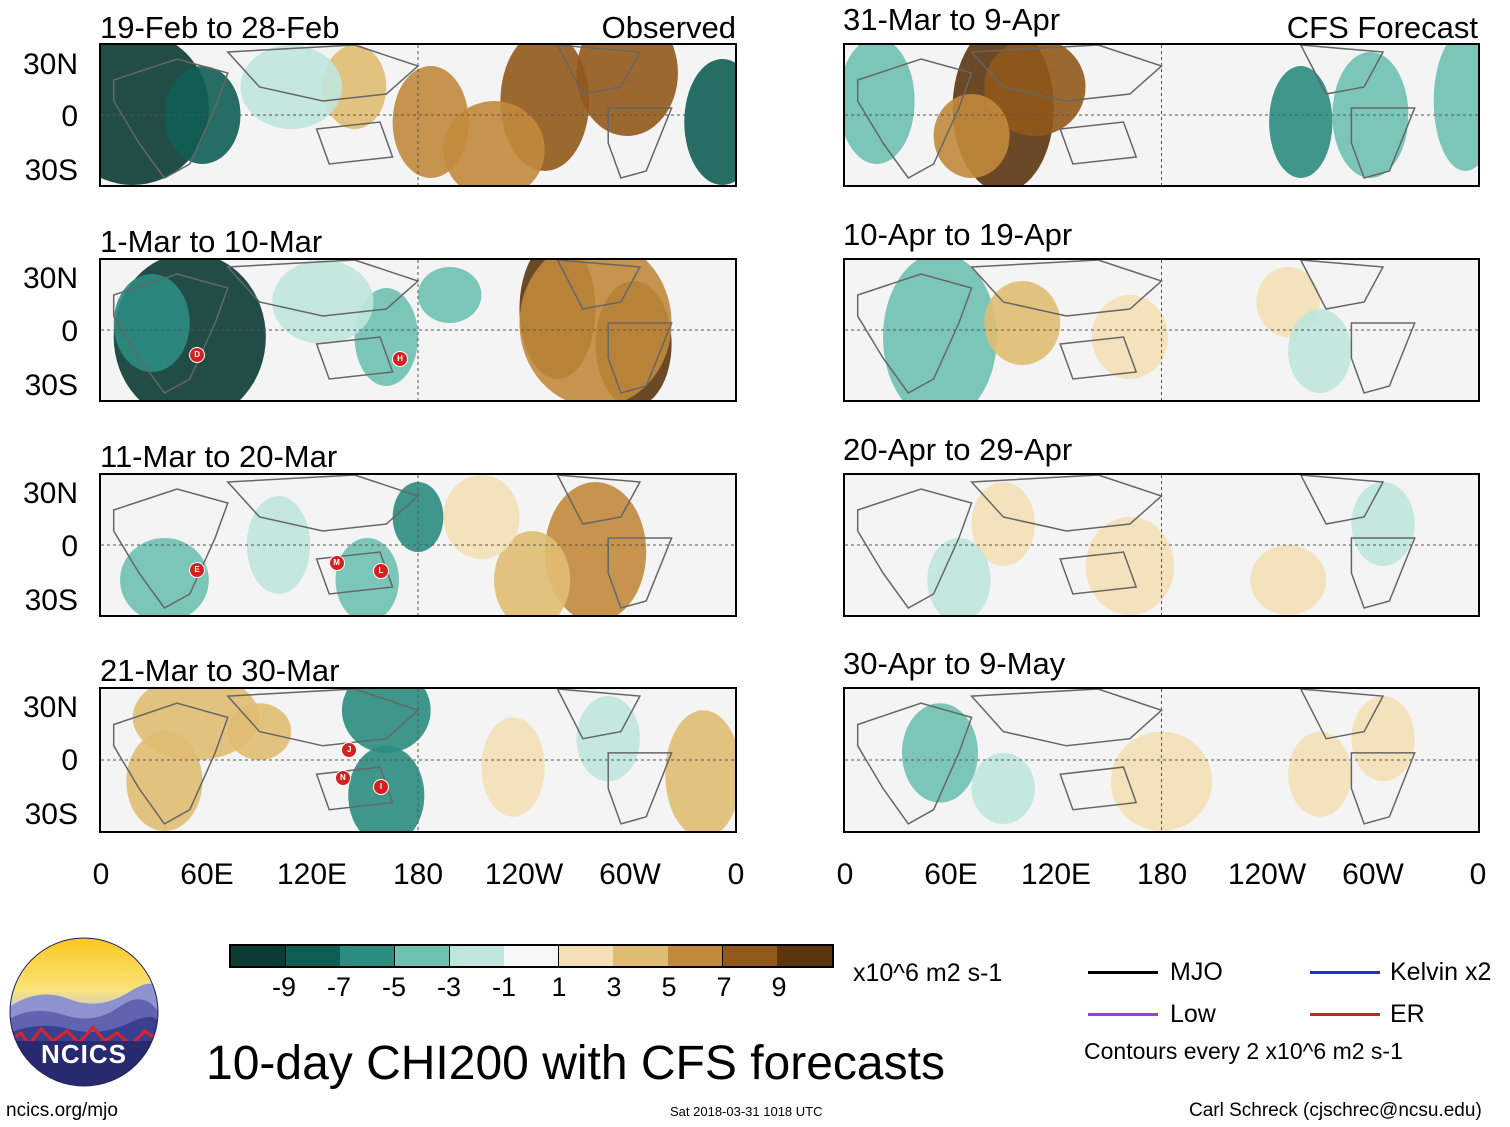 Image resolution: width=1510 pixels, height=1127 pixels. I want to click on legend-low-line, so click(1123, 1014).